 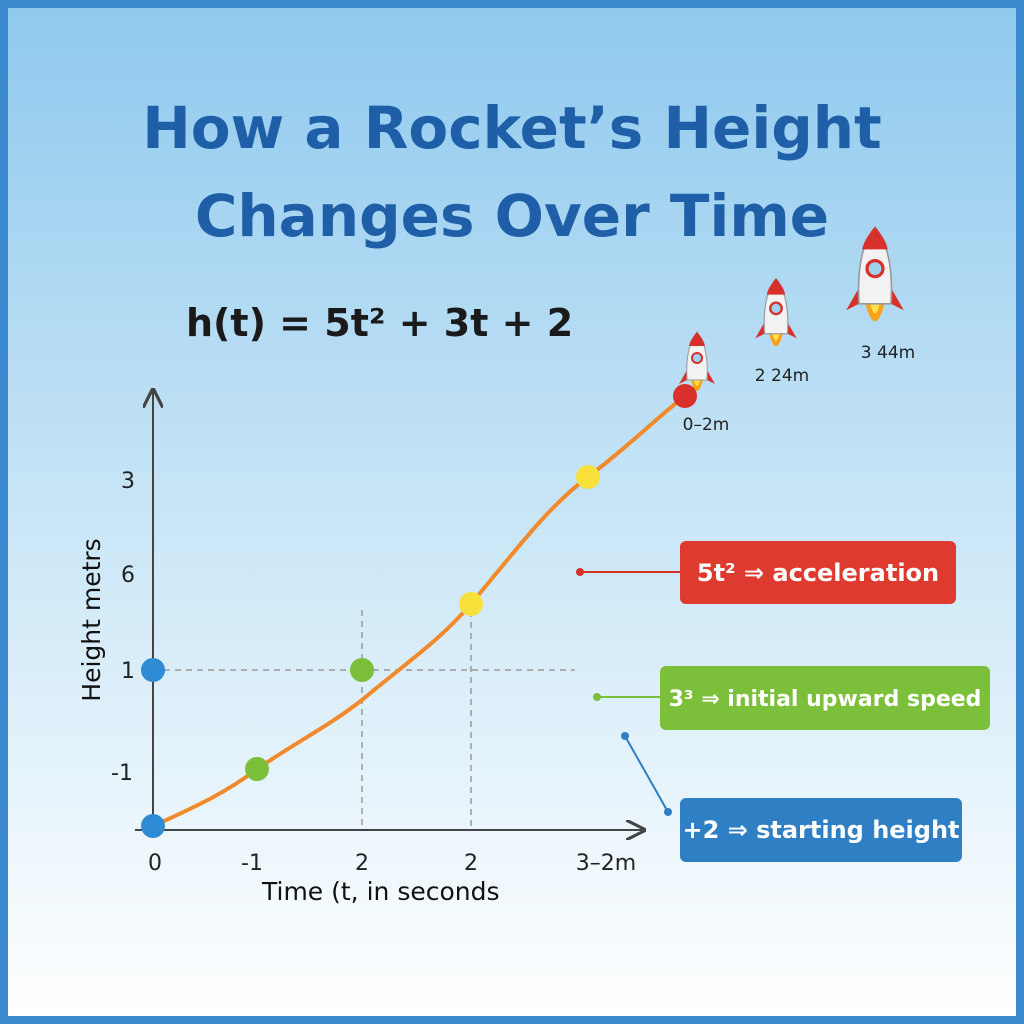 What do you see at coordinates (706, 425) in the screenshot?
I see `rocket-label: 0–2m` at bounding box center [706, 425].